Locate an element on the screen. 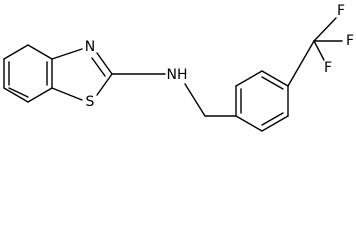  atom-label: S is located at coordinates (90, 102).